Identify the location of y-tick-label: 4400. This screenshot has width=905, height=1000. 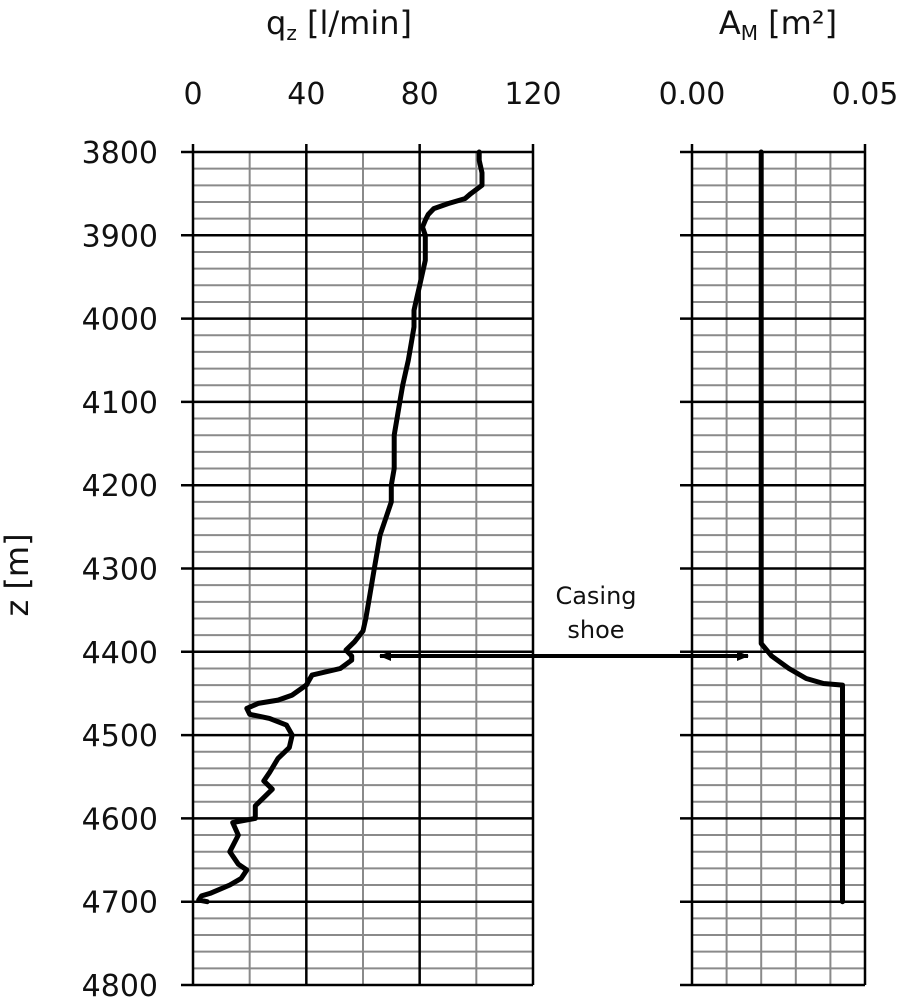
(120, 653).